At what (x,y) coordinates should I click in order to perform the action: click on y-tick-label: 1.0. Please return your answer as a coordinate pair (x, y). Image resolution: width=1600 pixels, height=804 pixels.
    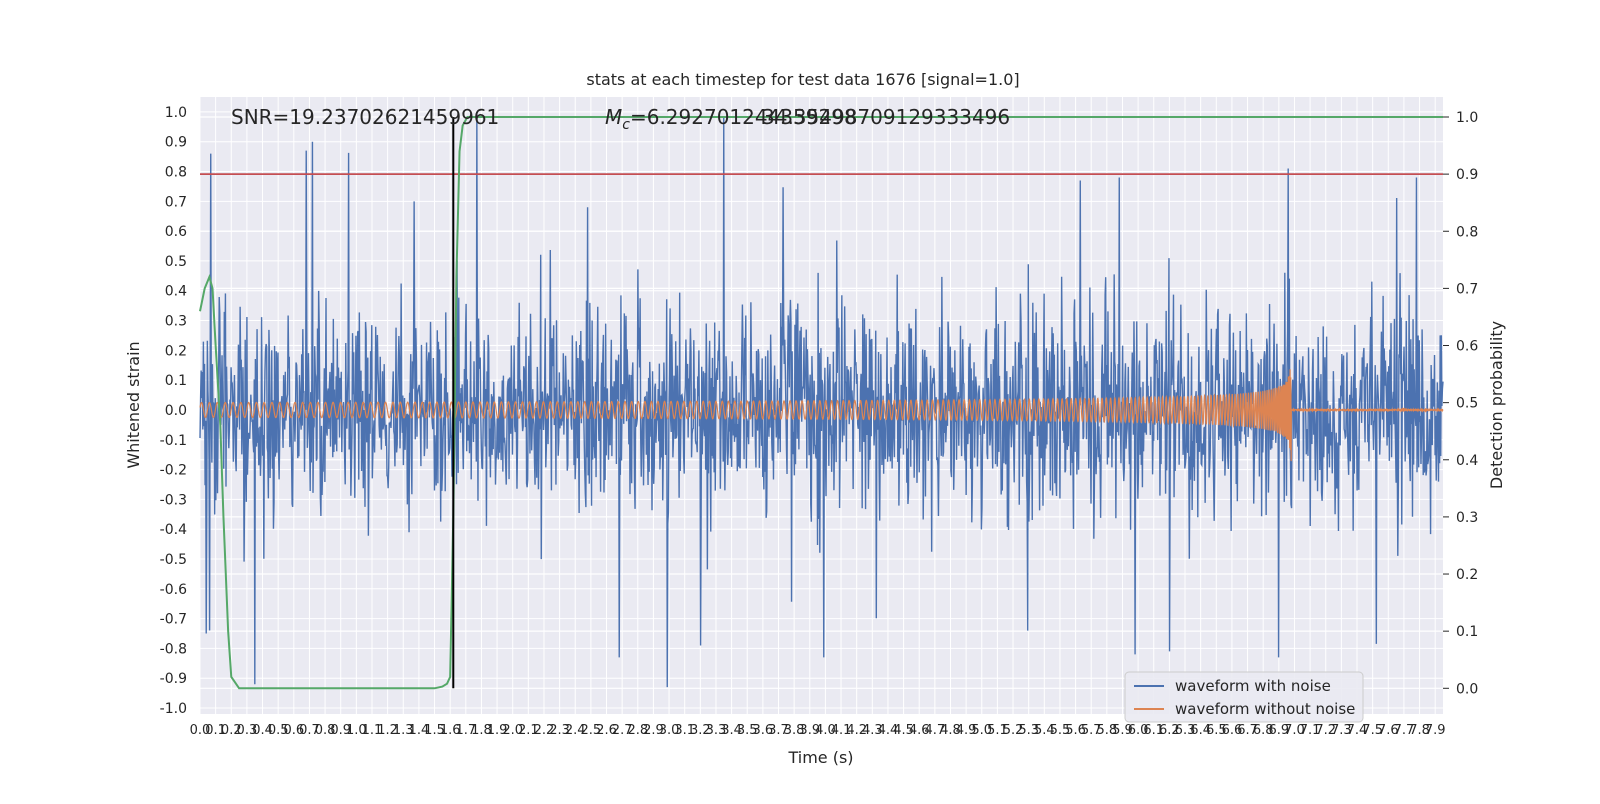
    Looking at the image, I should click on (176, 113).